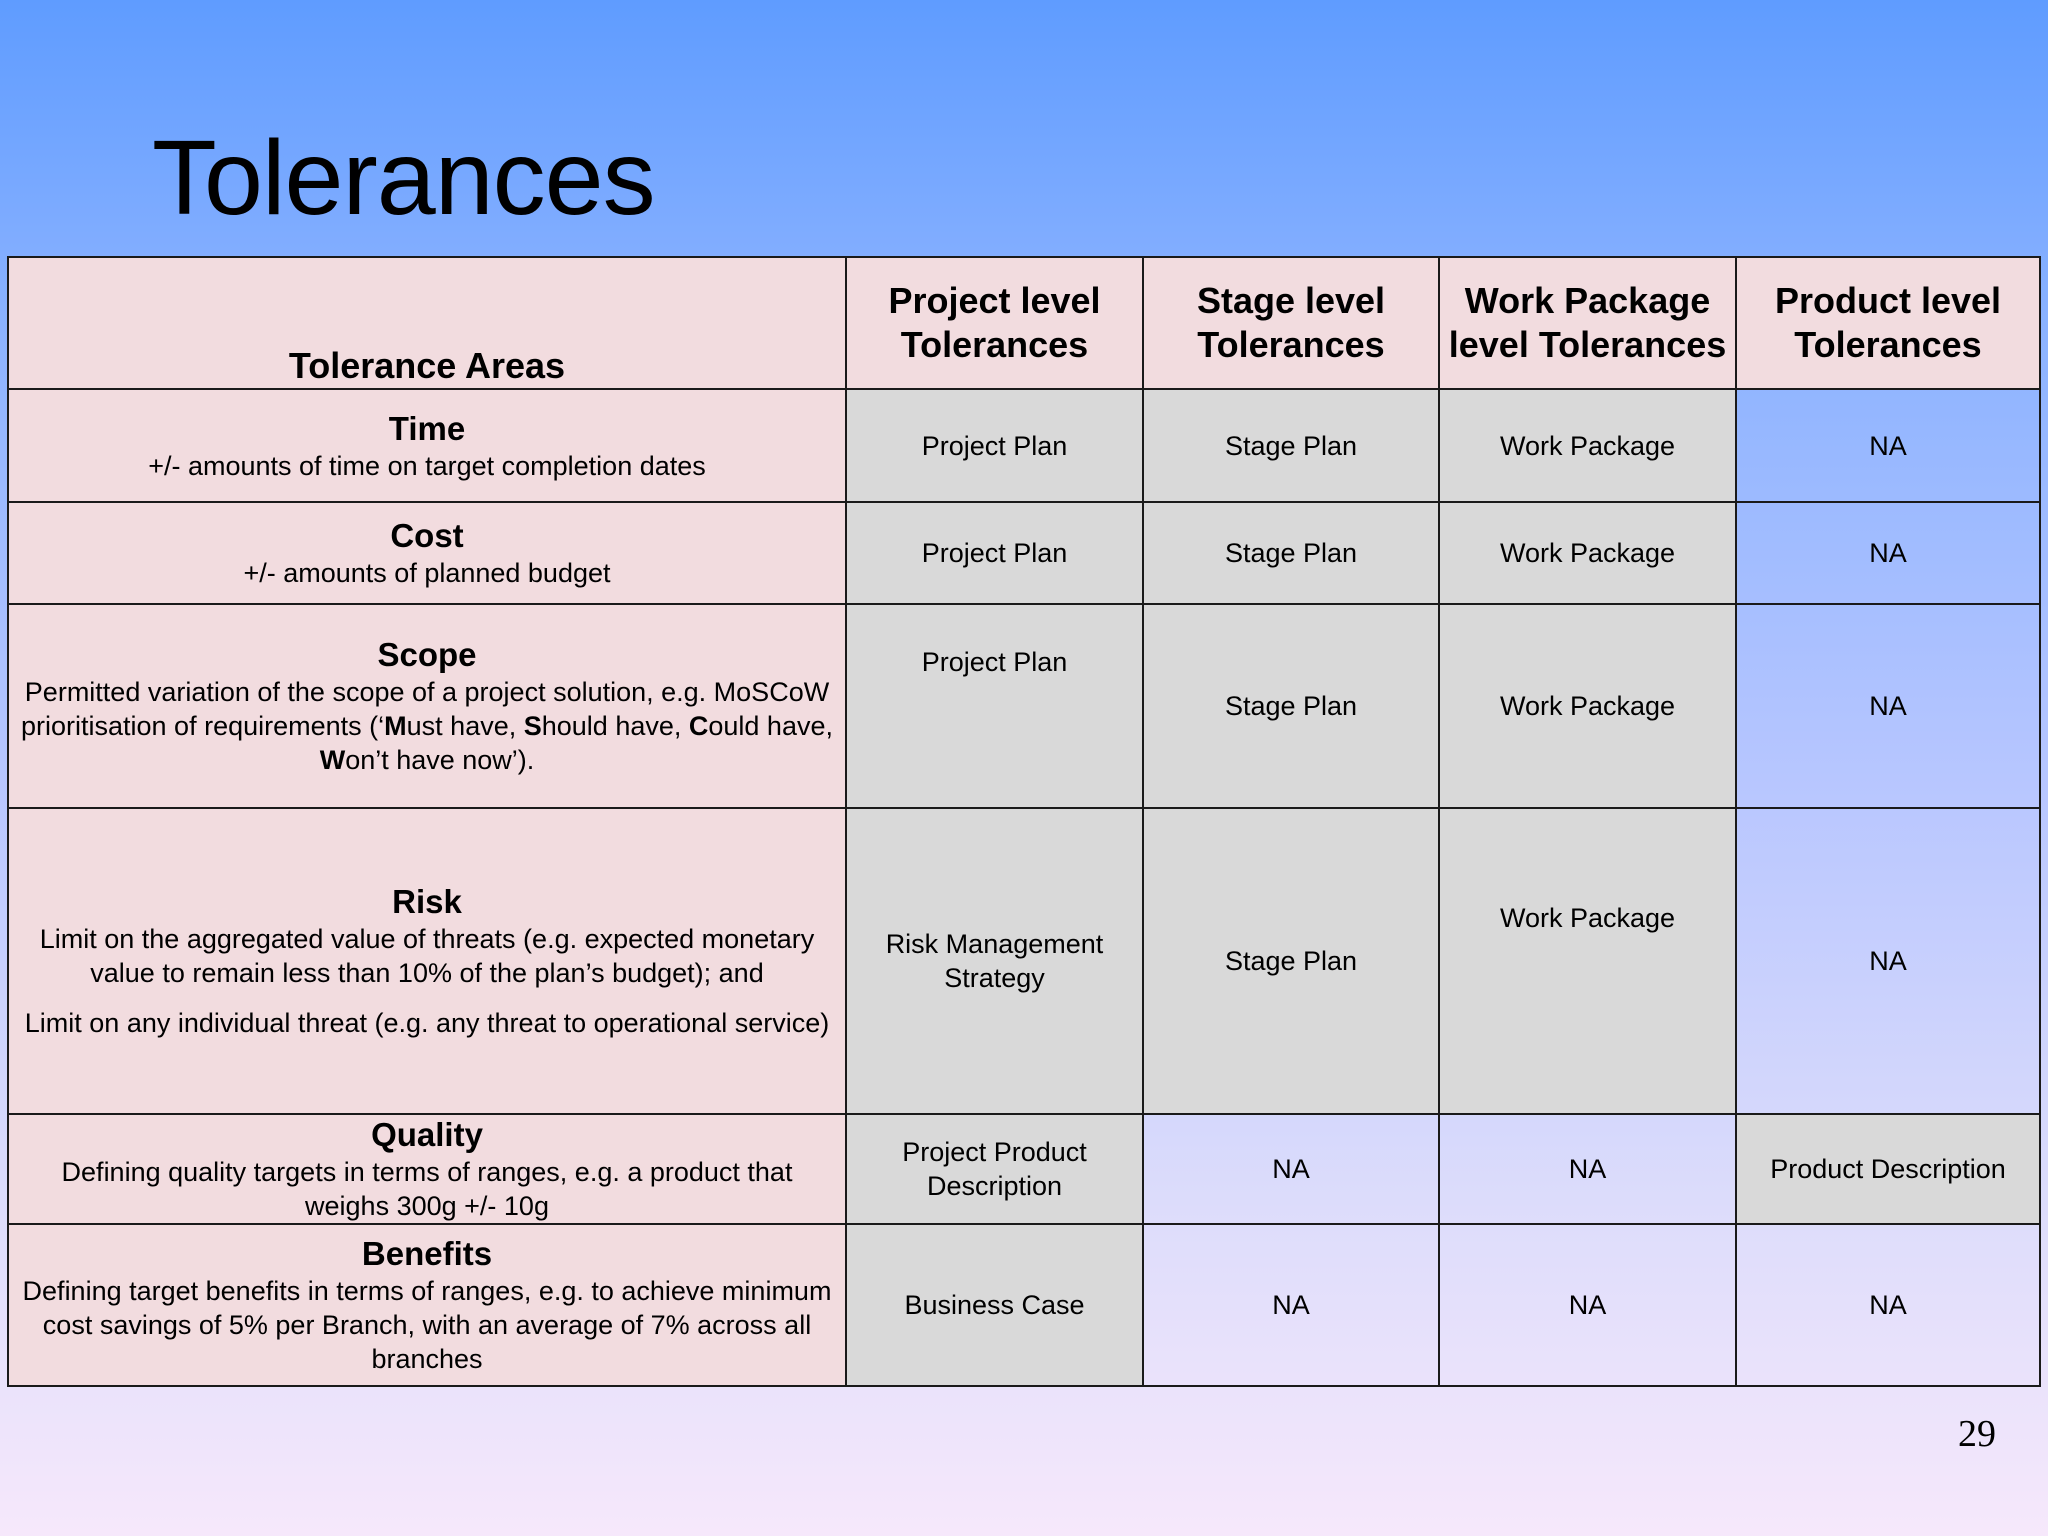  I want to click on area-cell-cost: Cost +/- amounts of planned budget, so click(427, 553).